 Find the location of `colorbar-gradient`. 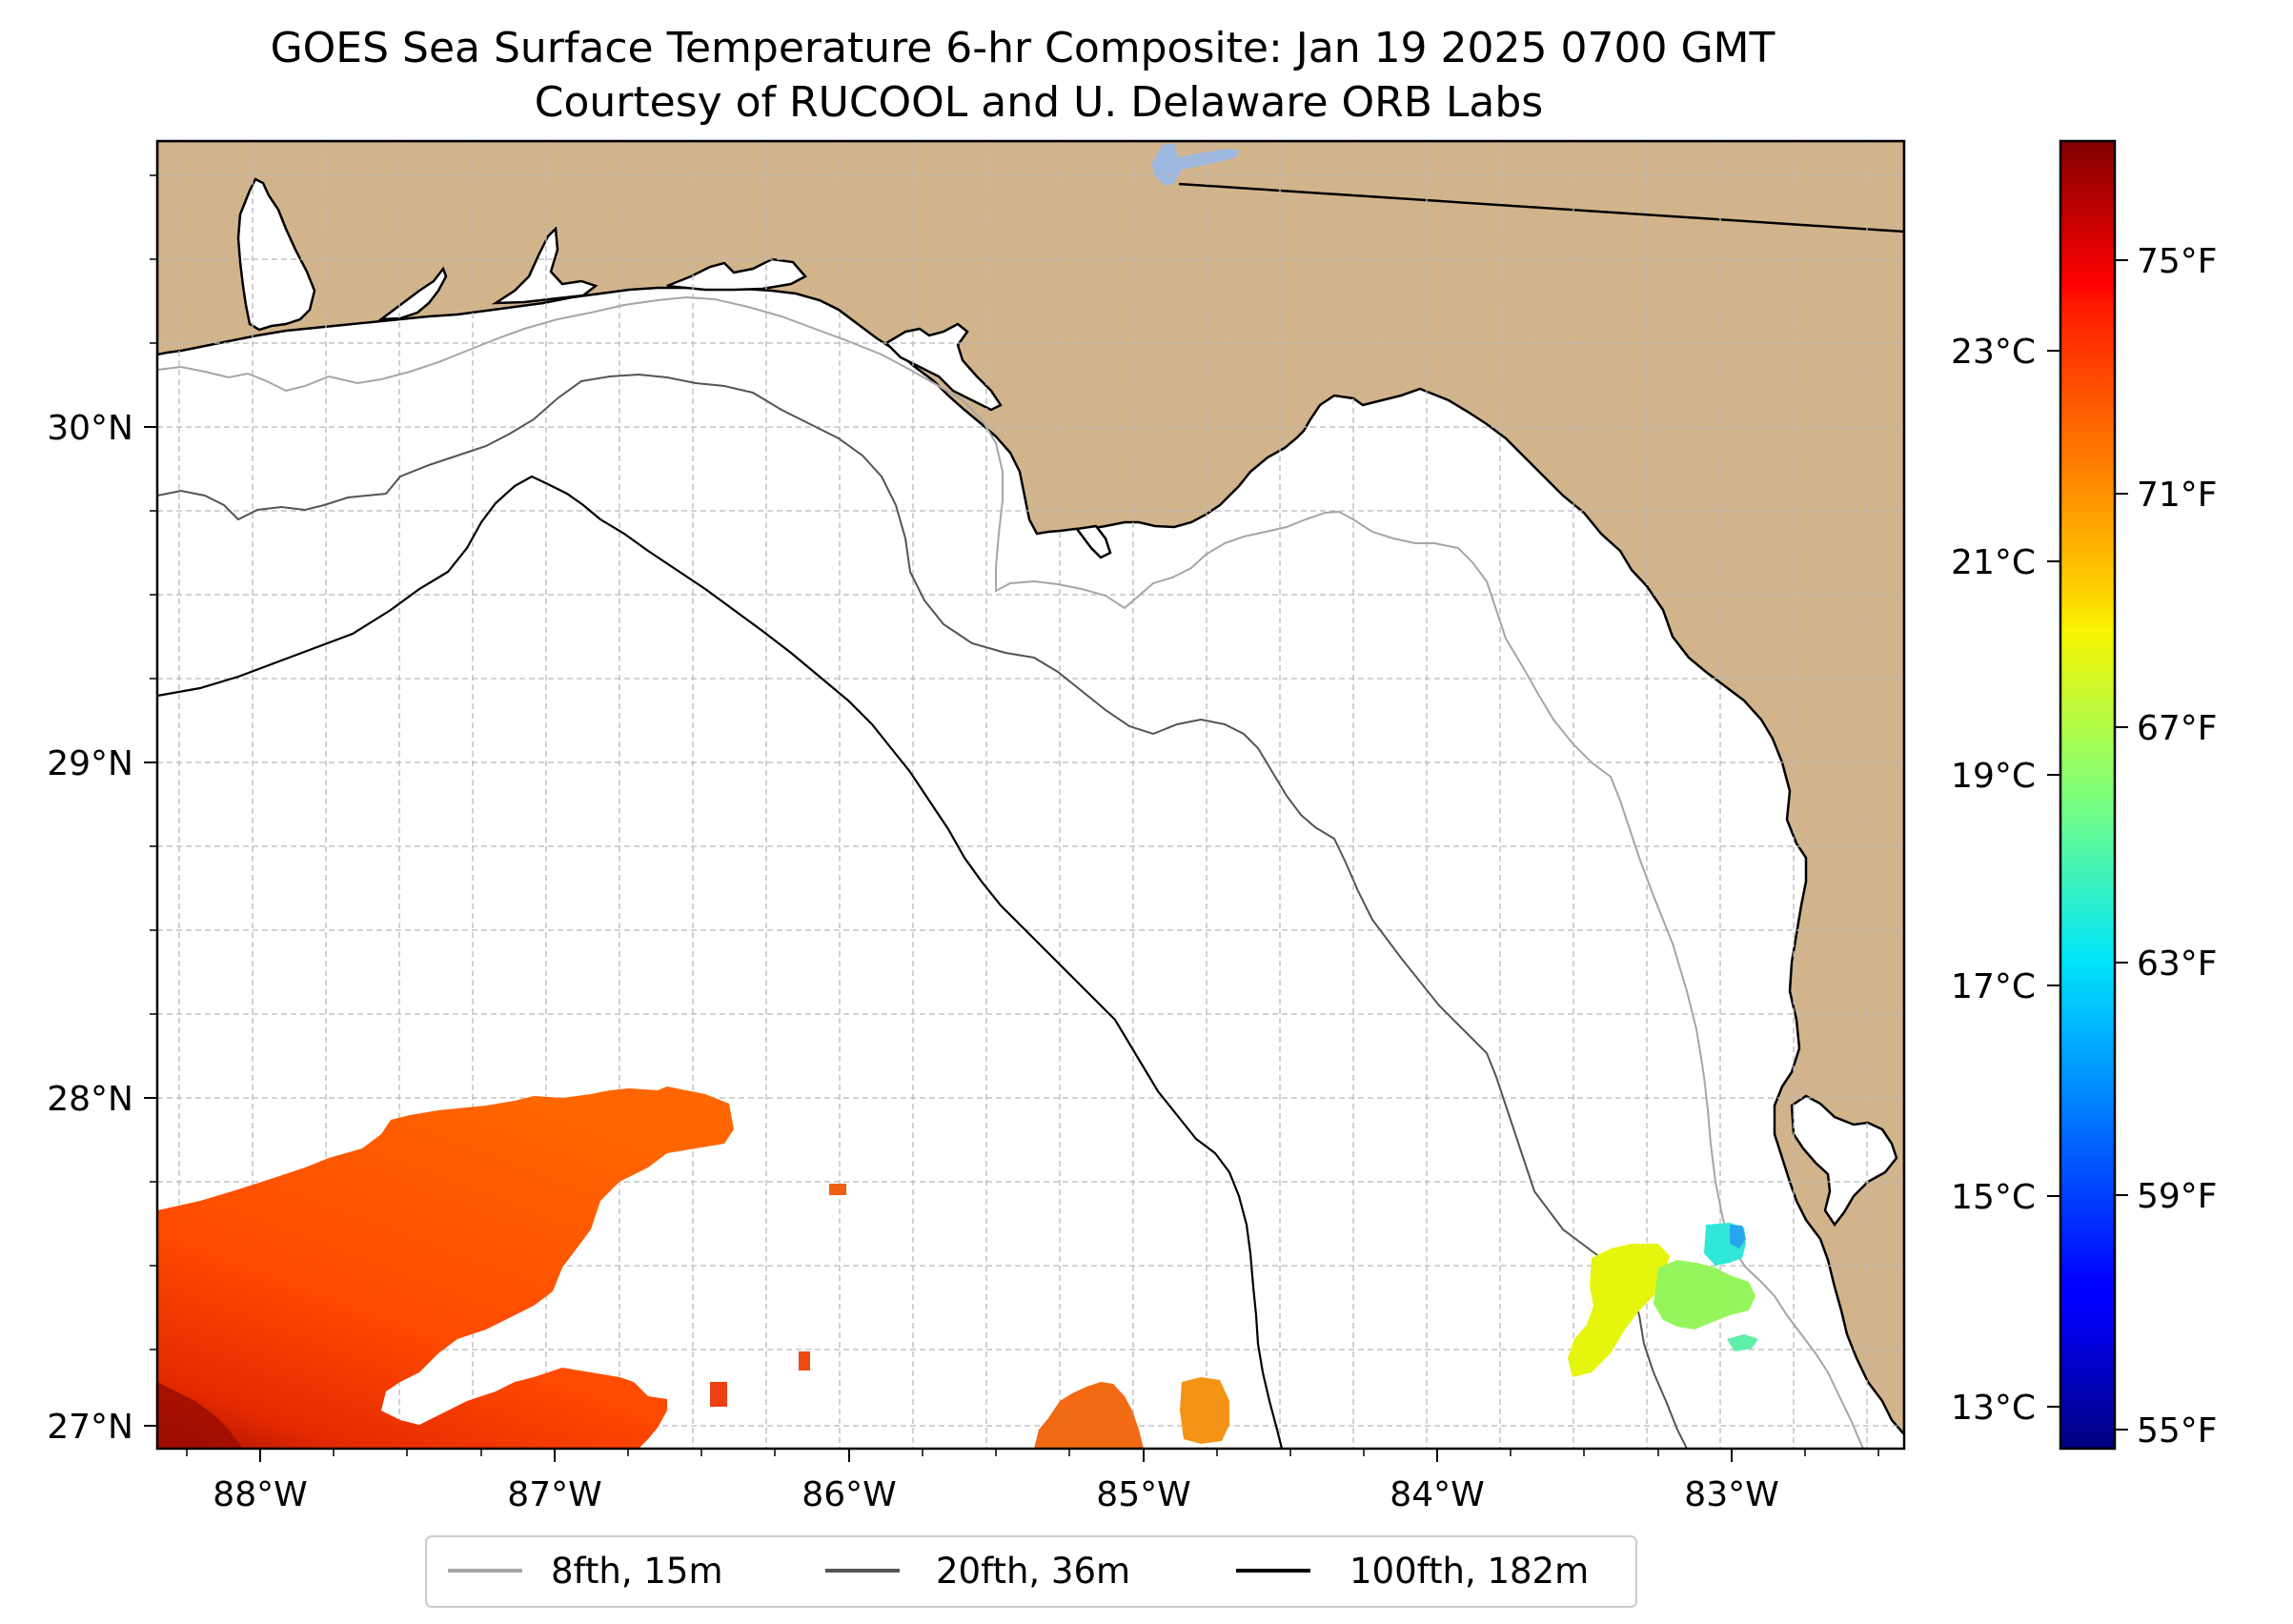

colorbar-gradient is located at coordinates (2088, 795).